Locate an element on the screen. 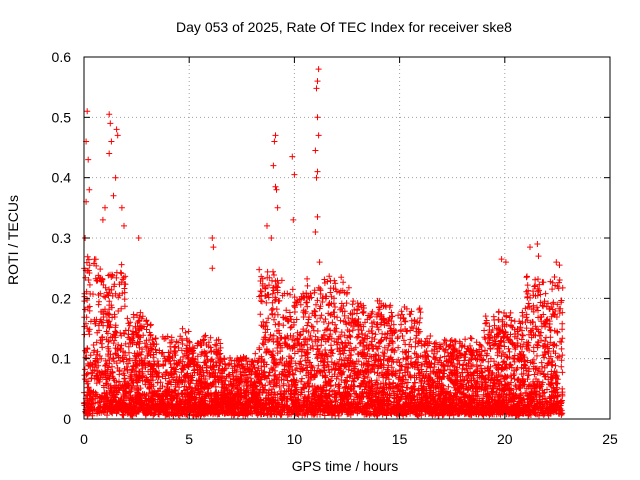  y-tick-label: 0.6 is located at coordinates (62, 57).